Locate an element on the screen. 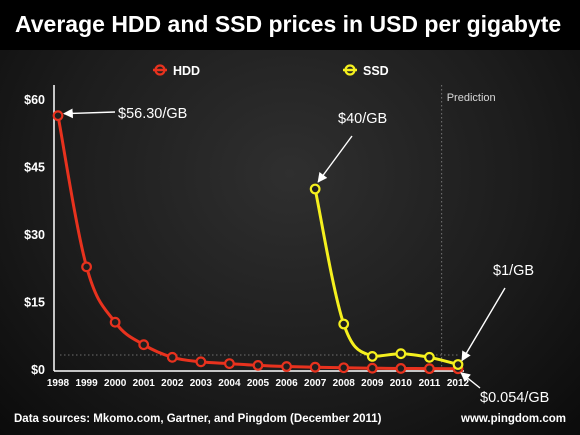 This screenshot has height=435, width=580. ssd-series-line is located at coordinates (386, 276).